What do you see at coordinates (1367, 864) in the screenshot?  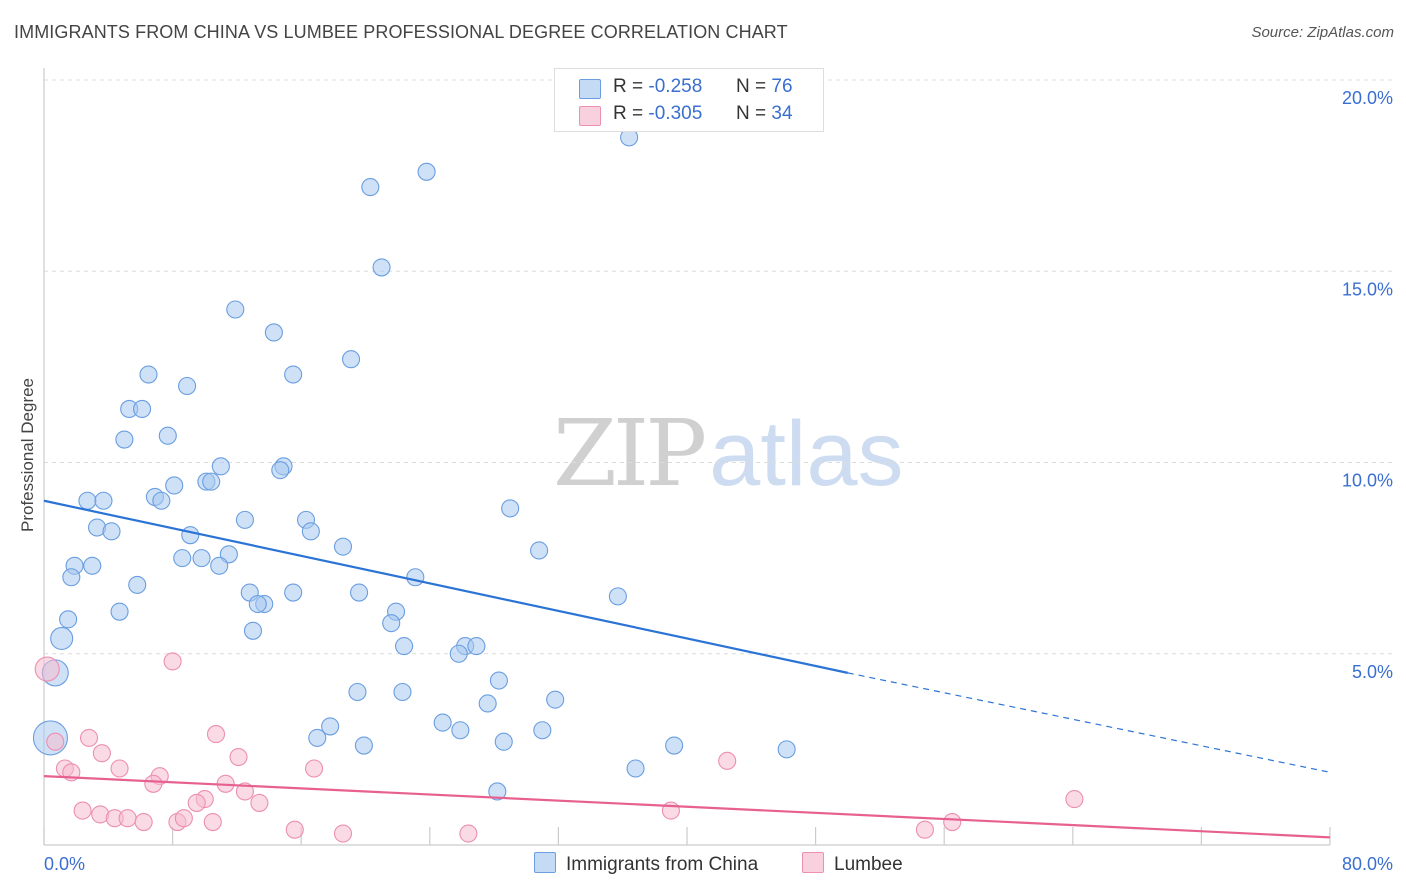 I see `x-tick-label-80: 80.0%` at bounding box center [1367, 864].